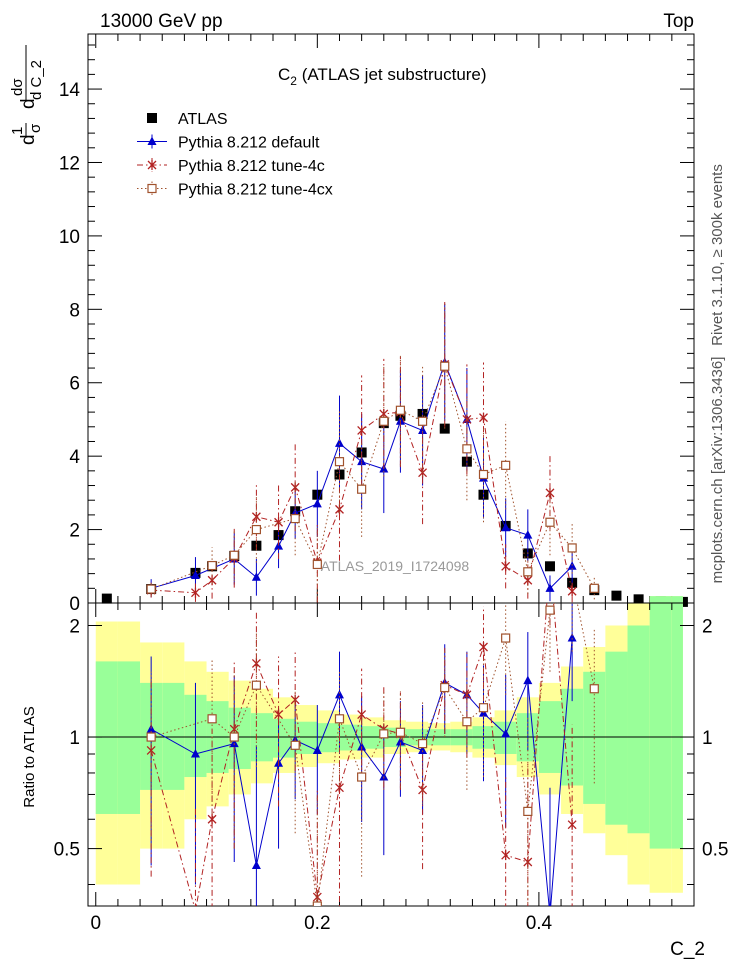 The width and height of the screenshot is (746, 972). Describe the element at coordinates (70, 90) in the screenshot. I see `y-tick-label: 14` at that location.